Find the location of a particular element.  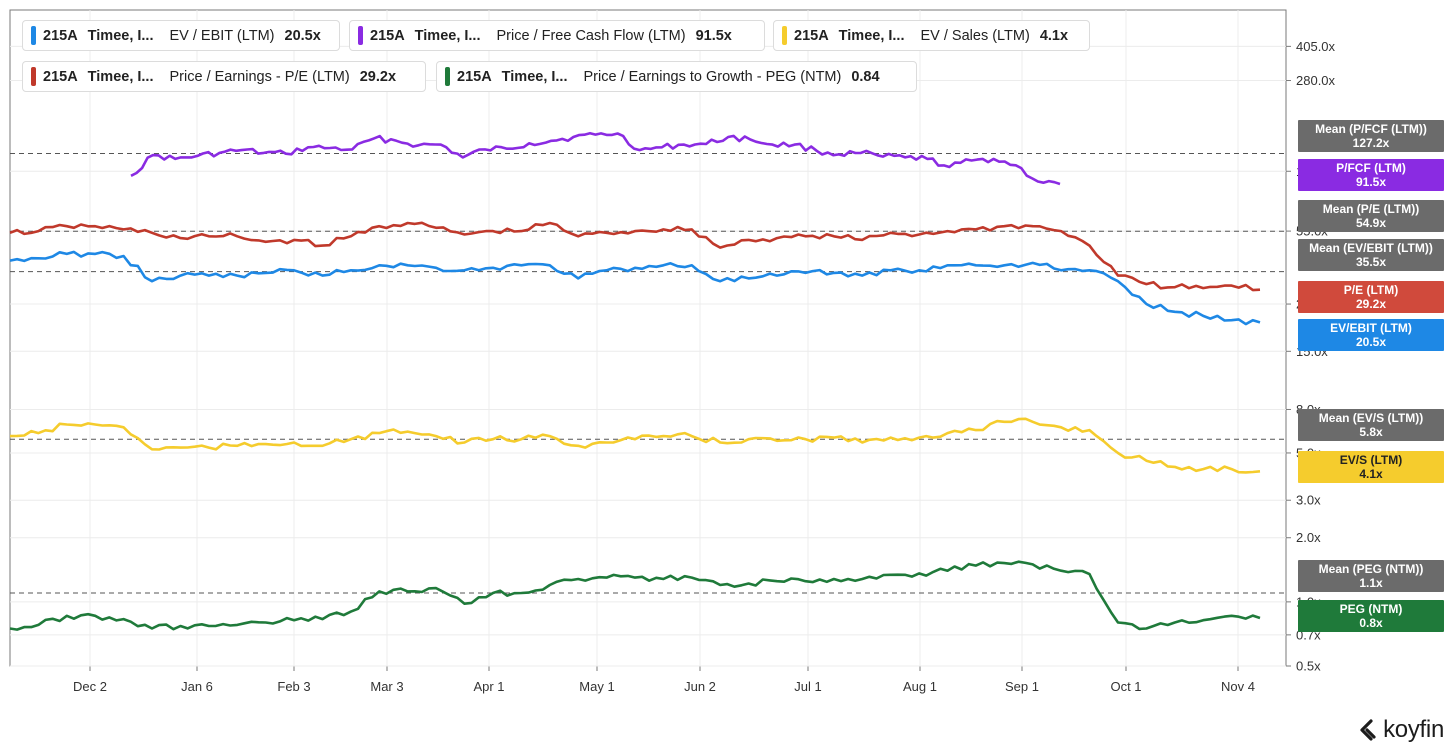

x-tick-label: Aug 1 is located at coordinates (920, 686).